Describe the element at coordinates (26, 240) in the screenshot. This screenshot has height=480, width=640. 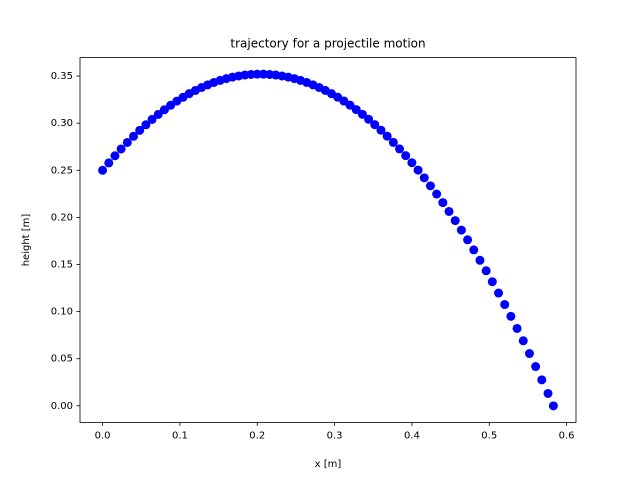
I see `y-axis-label: height [m]` at that location.